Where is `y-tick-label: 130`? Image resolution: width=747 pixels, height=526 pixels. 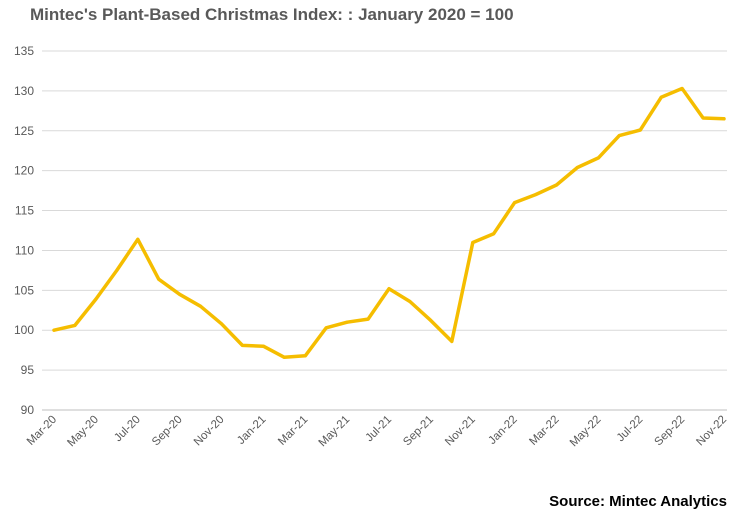 y-tick-label: 130 is located at coordinates (24, 91).